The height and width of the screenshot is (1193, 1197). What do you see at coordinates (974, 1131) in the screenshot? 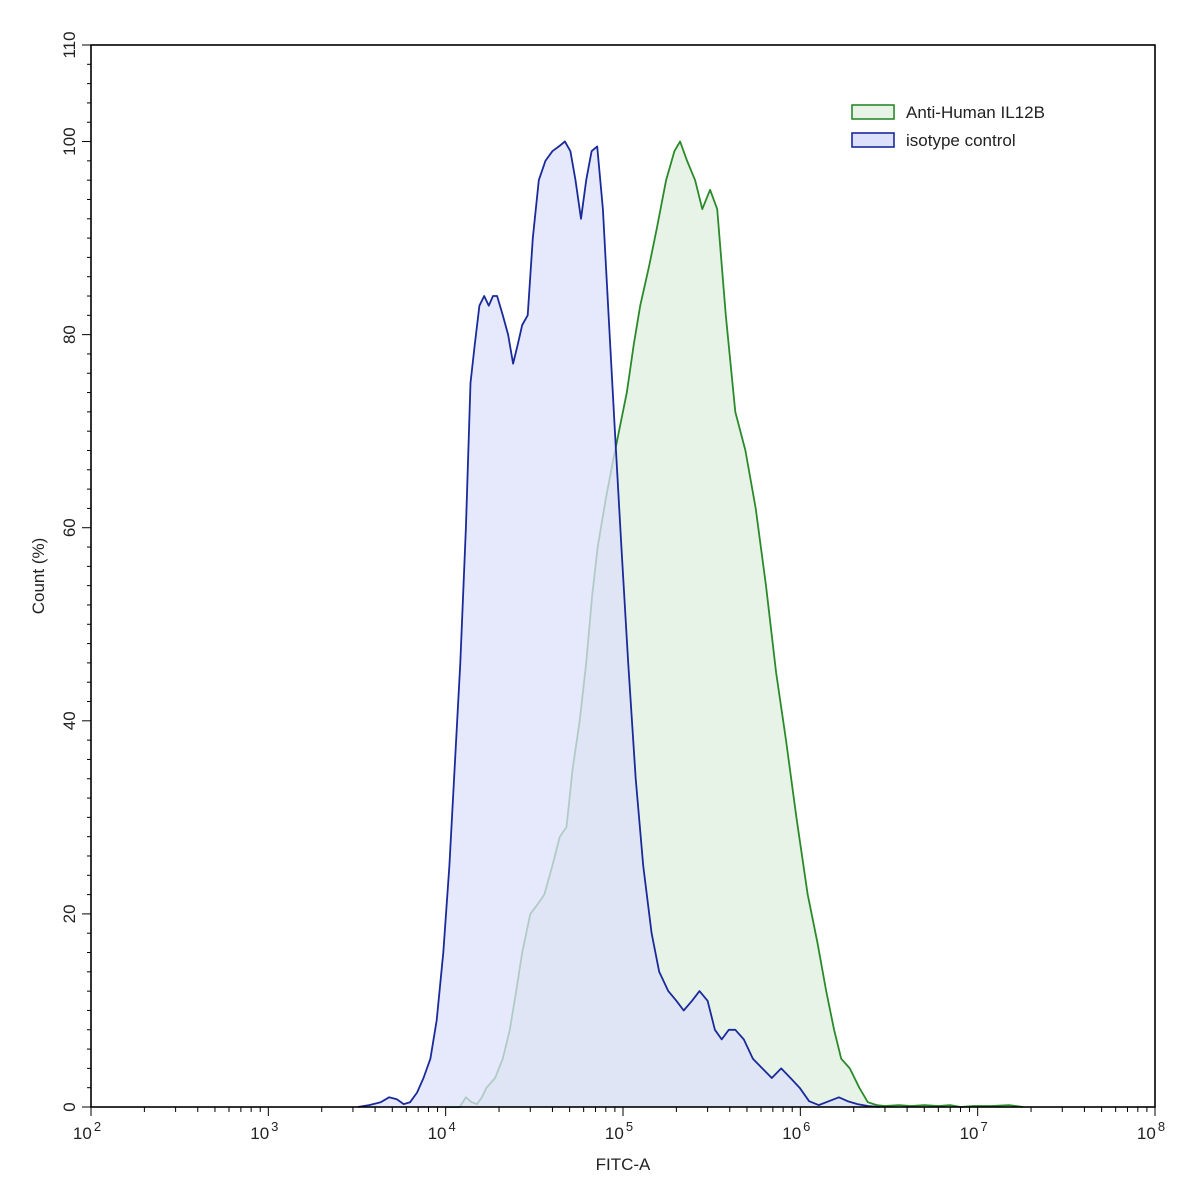
I see `x-tick-label: 10 7` at bounding box center [974, 1131].